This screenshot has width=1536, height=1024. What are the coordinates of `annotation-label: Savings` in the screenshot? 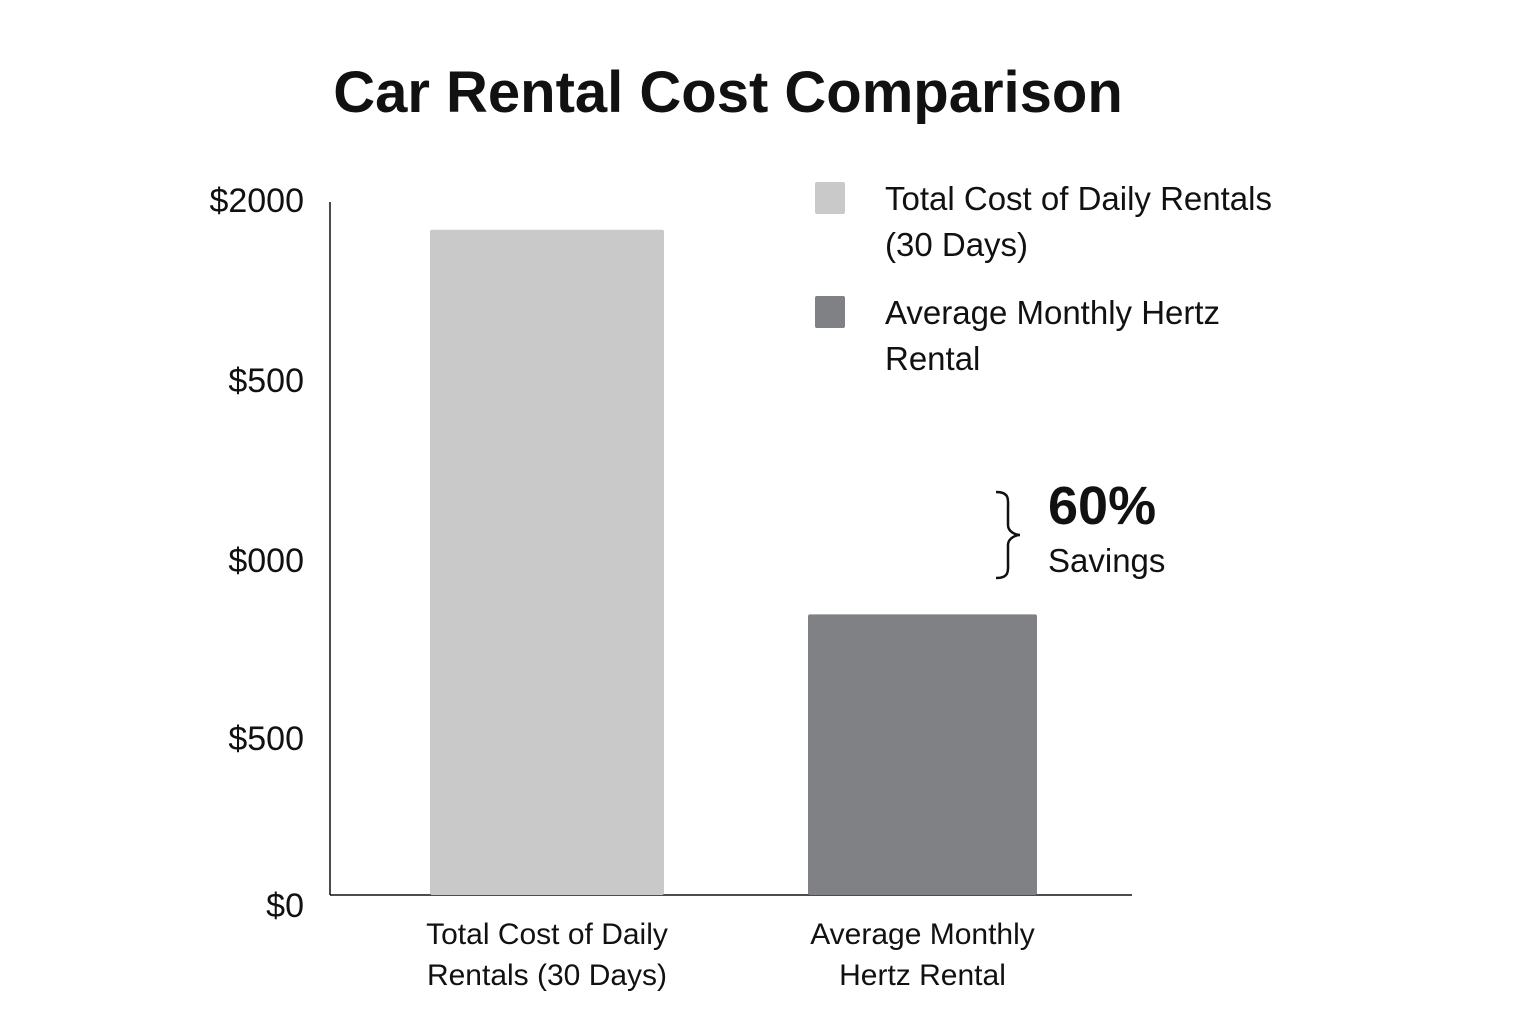 It's located at (1106, 560).